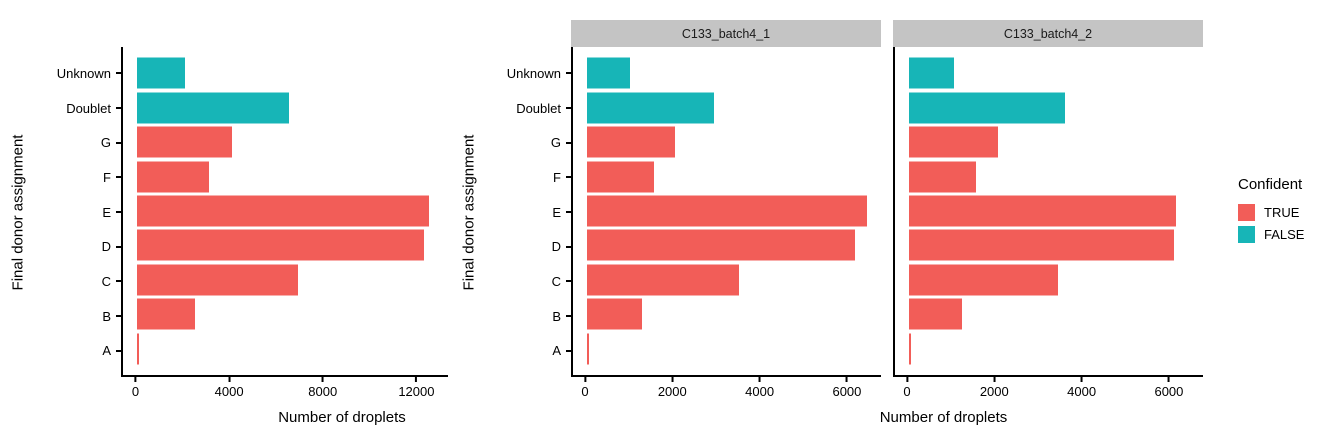 Image resolution: width=1344 pixels, height=447 pixels. I want to click on legend-label-false: FALSE, so click(1284, 234).